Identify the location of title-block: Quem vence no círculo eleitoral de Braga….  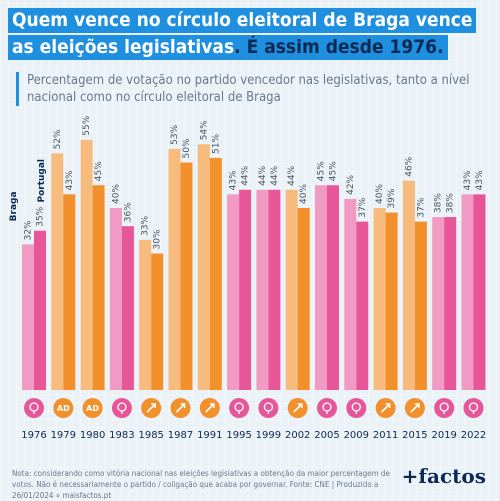
(251, 35).